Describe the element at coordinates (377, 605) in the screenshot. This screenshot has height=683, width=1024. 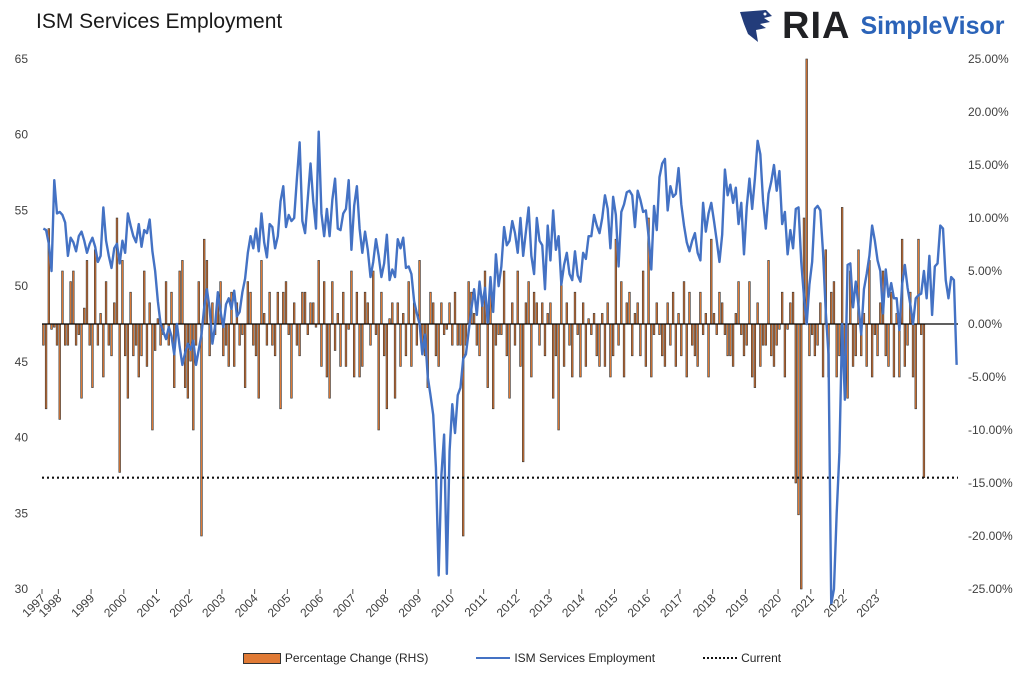
I see `x-tick-label: 2008` at that location.